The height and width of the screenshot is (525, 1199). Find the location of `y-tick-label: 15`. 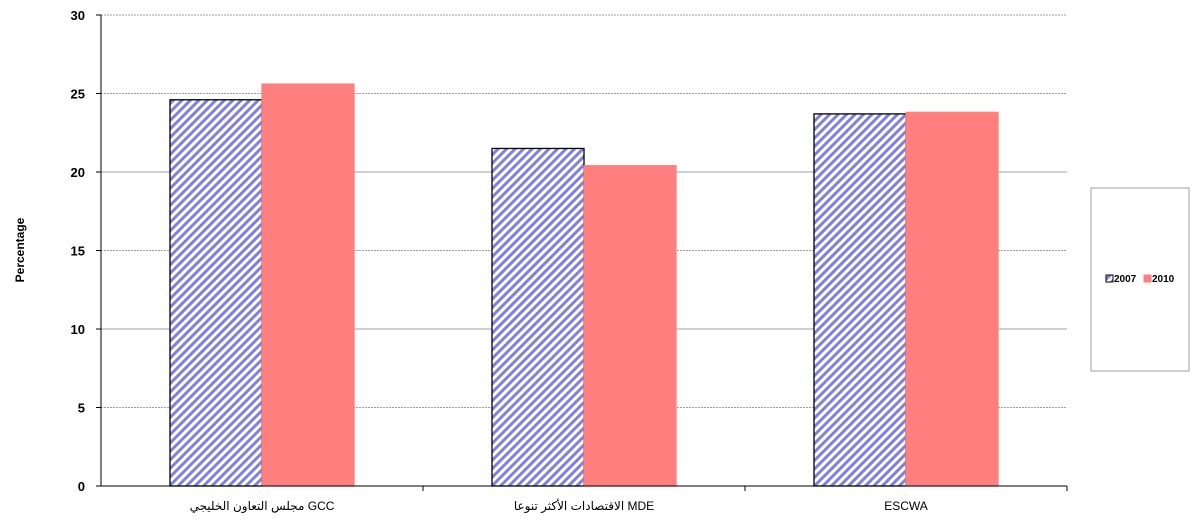

y-tick-label: 15 is located at coordinates (78, 251).